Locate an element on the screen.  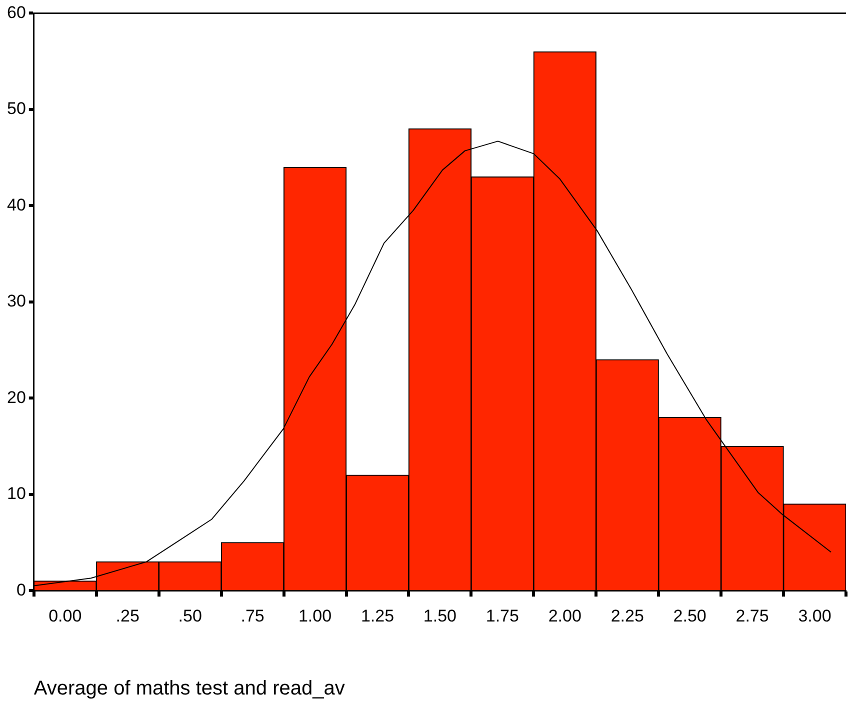
x-tick-label: 0.00 is located at coordinates (65, 616).